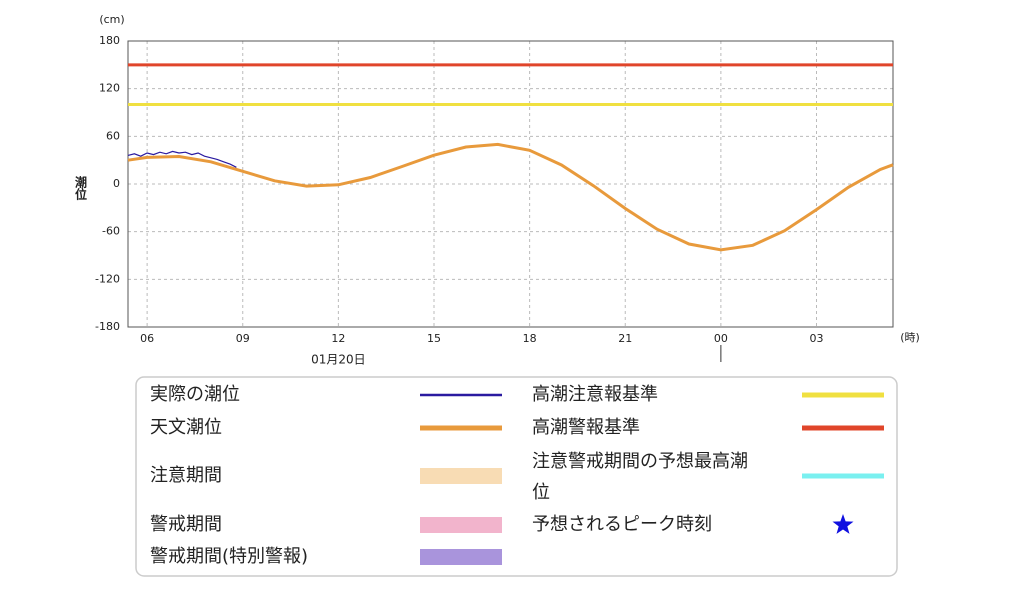 The width and height of the screenshot is (1024, 603). What do you see at coordinates (910, 337) in the screenshot?
I see `x-unit: (時)` at bounding box center [910, 337].